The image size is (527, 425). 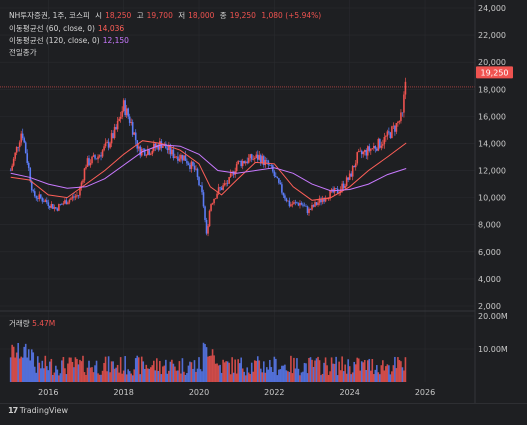 I want to click on ma120-legend: 이동평균선 (120, close, 0) 12,150, so click(x=70, y=40).